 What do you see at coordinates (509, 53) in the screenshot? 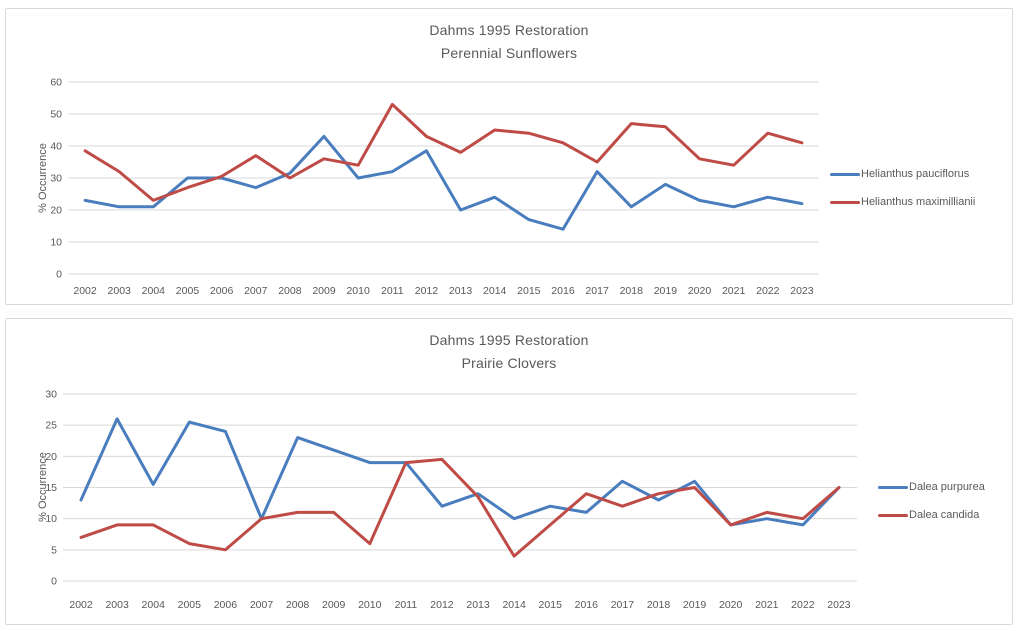
I see `chart-subtitle: Perennial Sunflowers` at bounding box center [509, 53].